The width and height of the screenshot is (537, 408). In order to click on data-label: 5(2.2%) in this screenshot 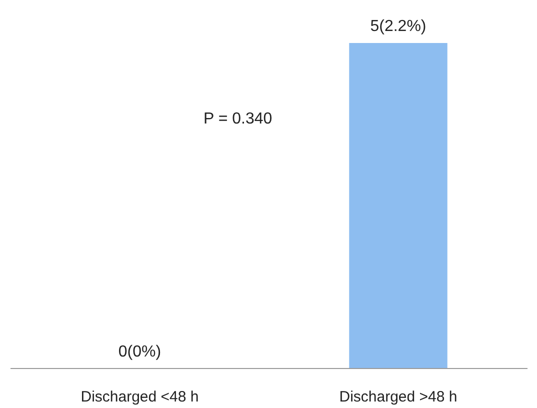, I will do `click(398, 27)`.